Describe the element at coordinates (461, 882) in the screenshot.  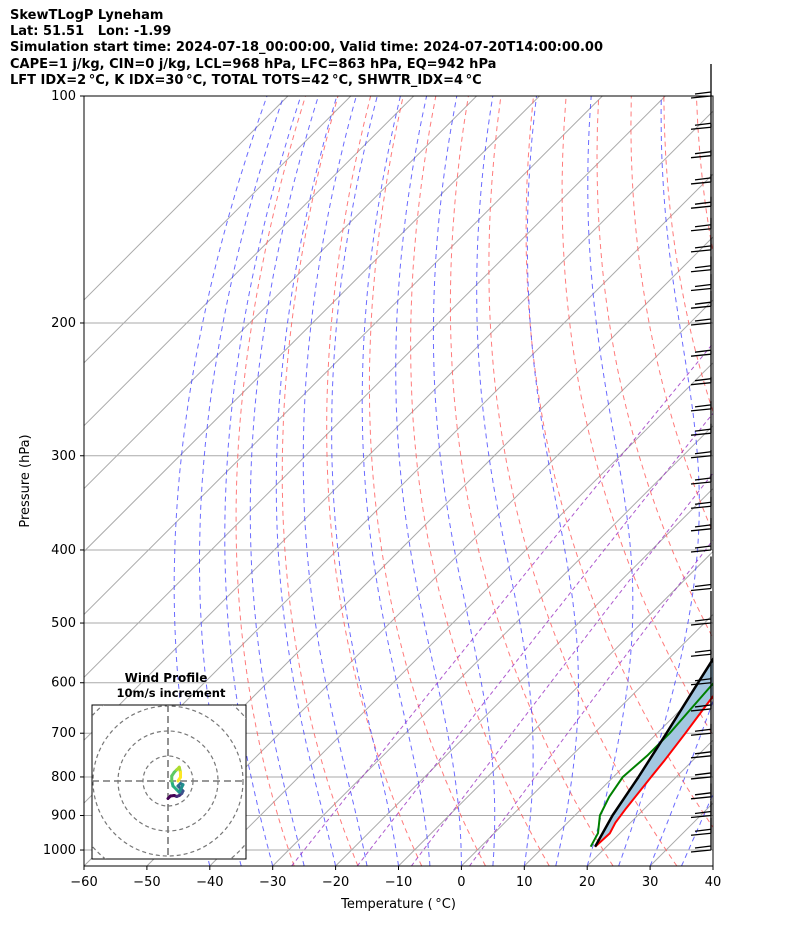
I see `x-tick-label: 0` at that location.